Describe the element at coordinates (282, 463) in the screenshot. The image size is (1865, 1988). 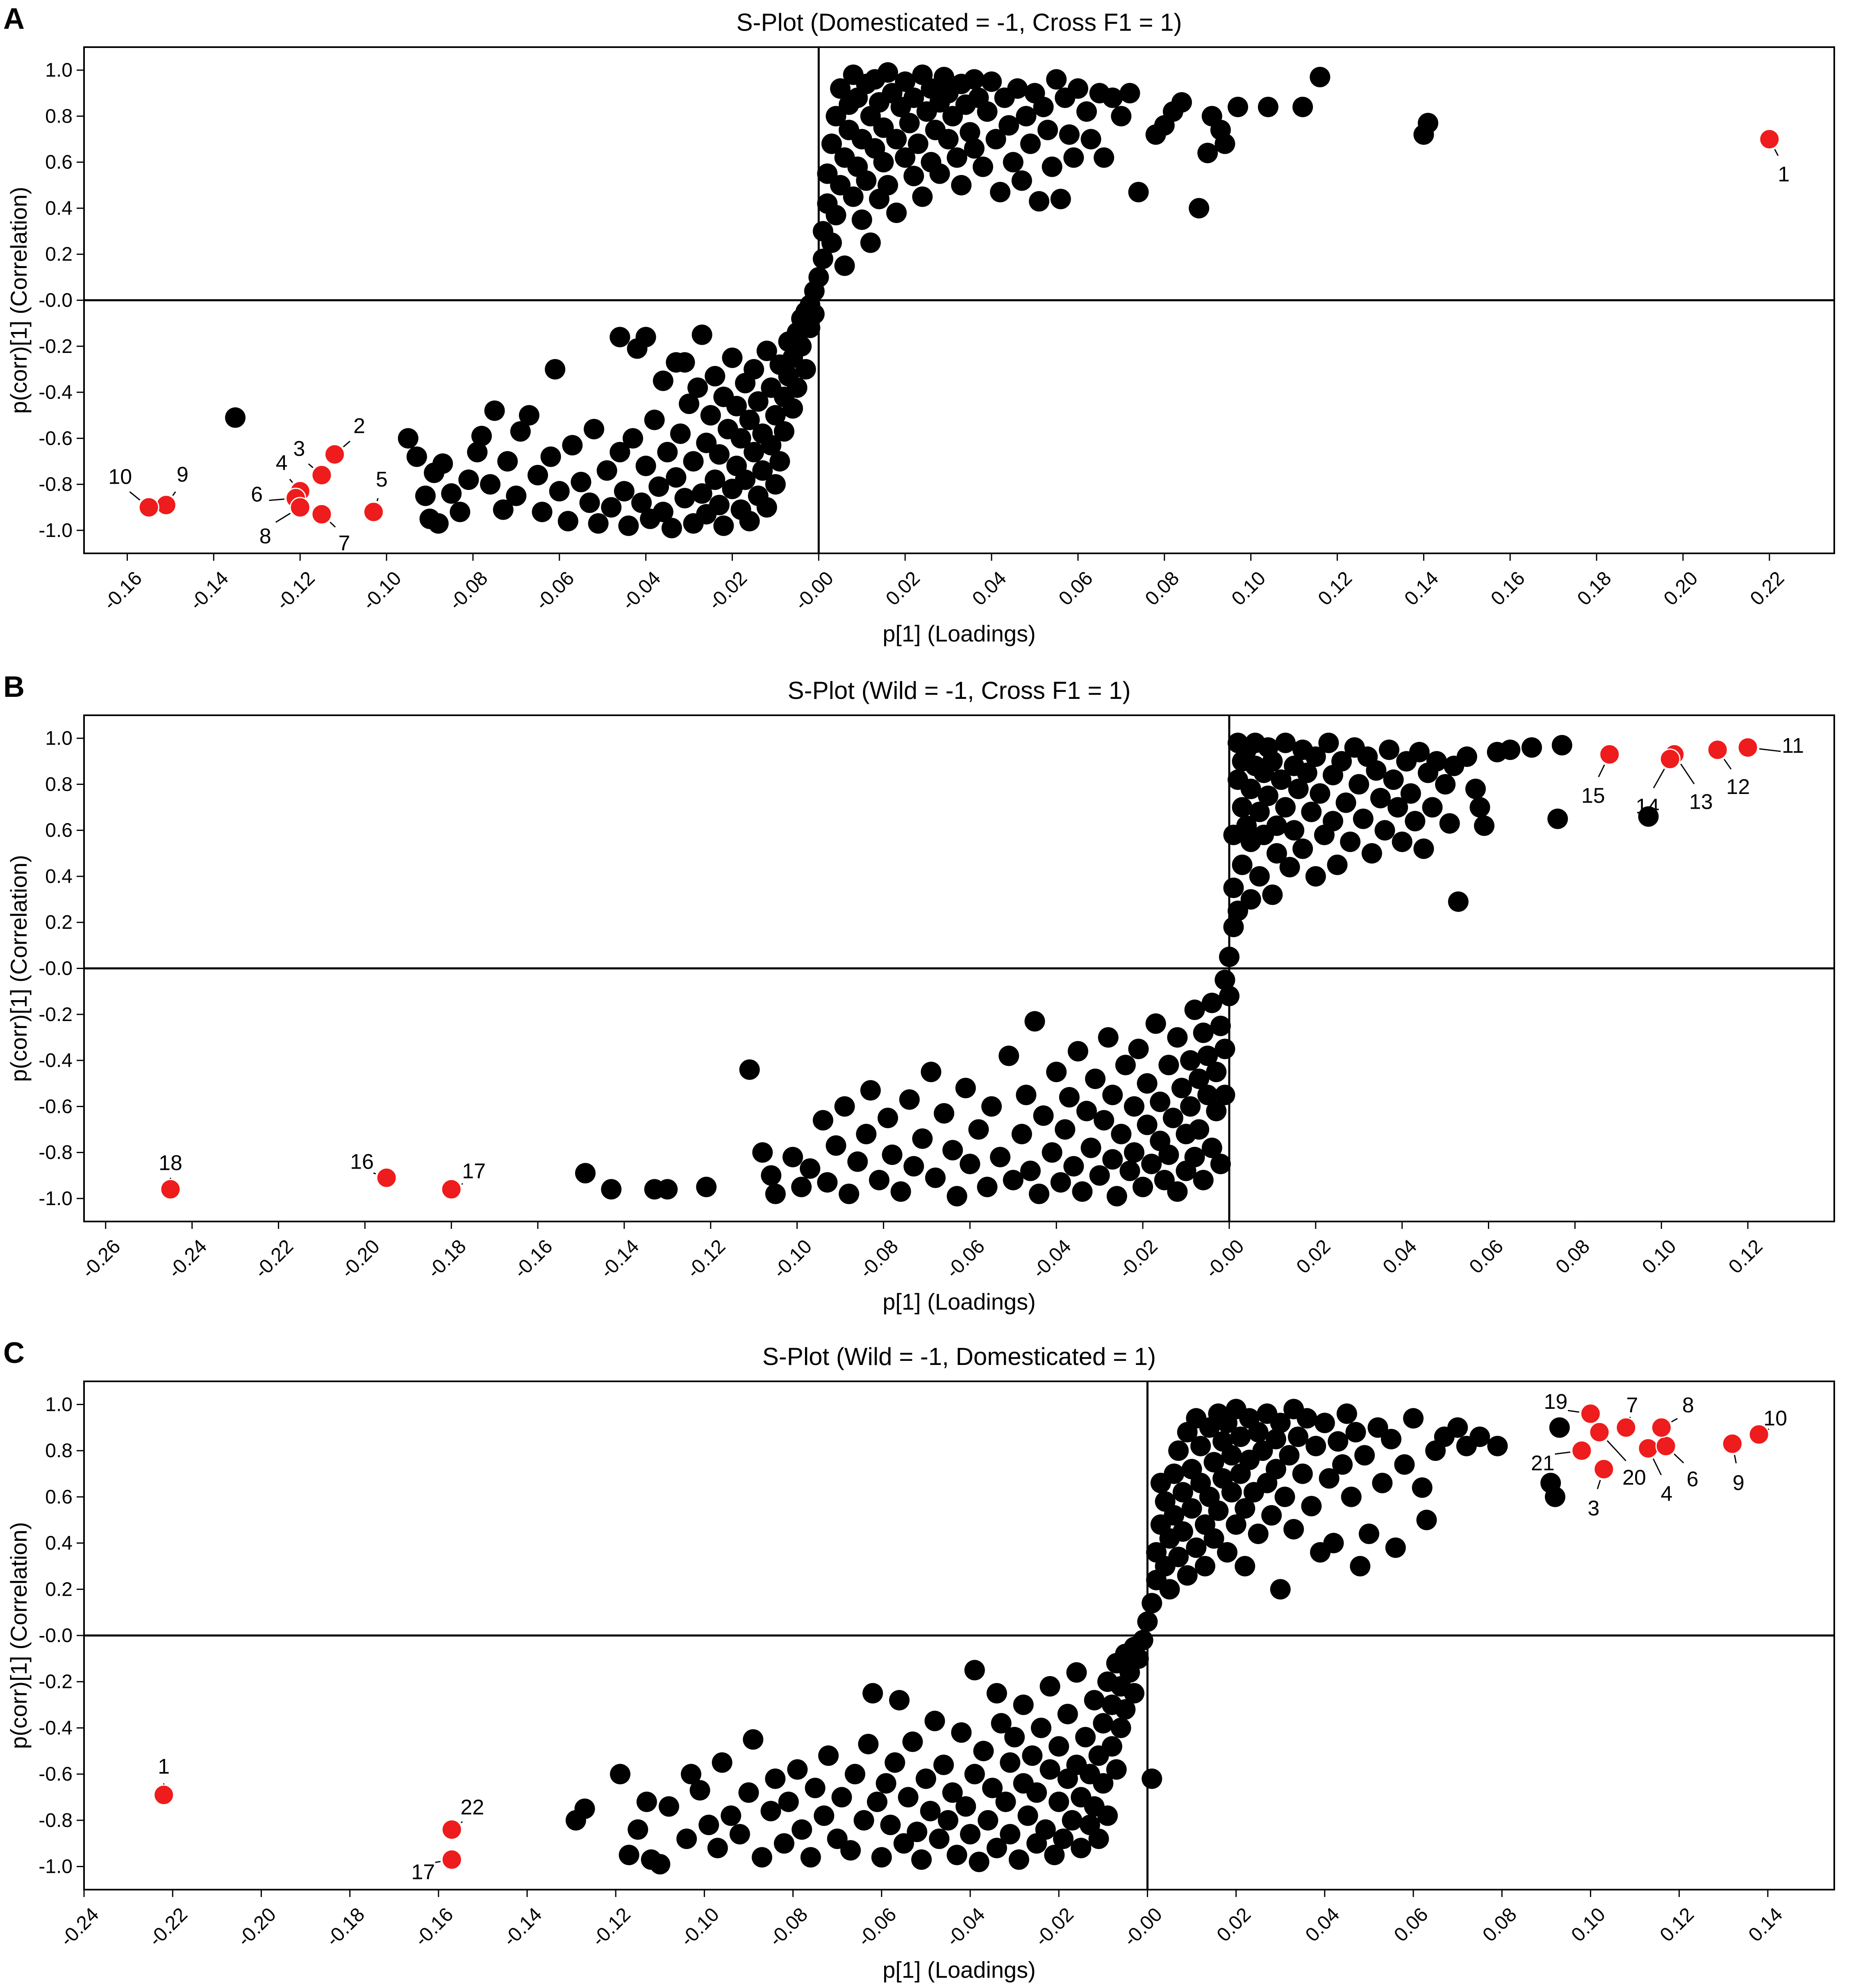
I see `point-label: 4` at that location.